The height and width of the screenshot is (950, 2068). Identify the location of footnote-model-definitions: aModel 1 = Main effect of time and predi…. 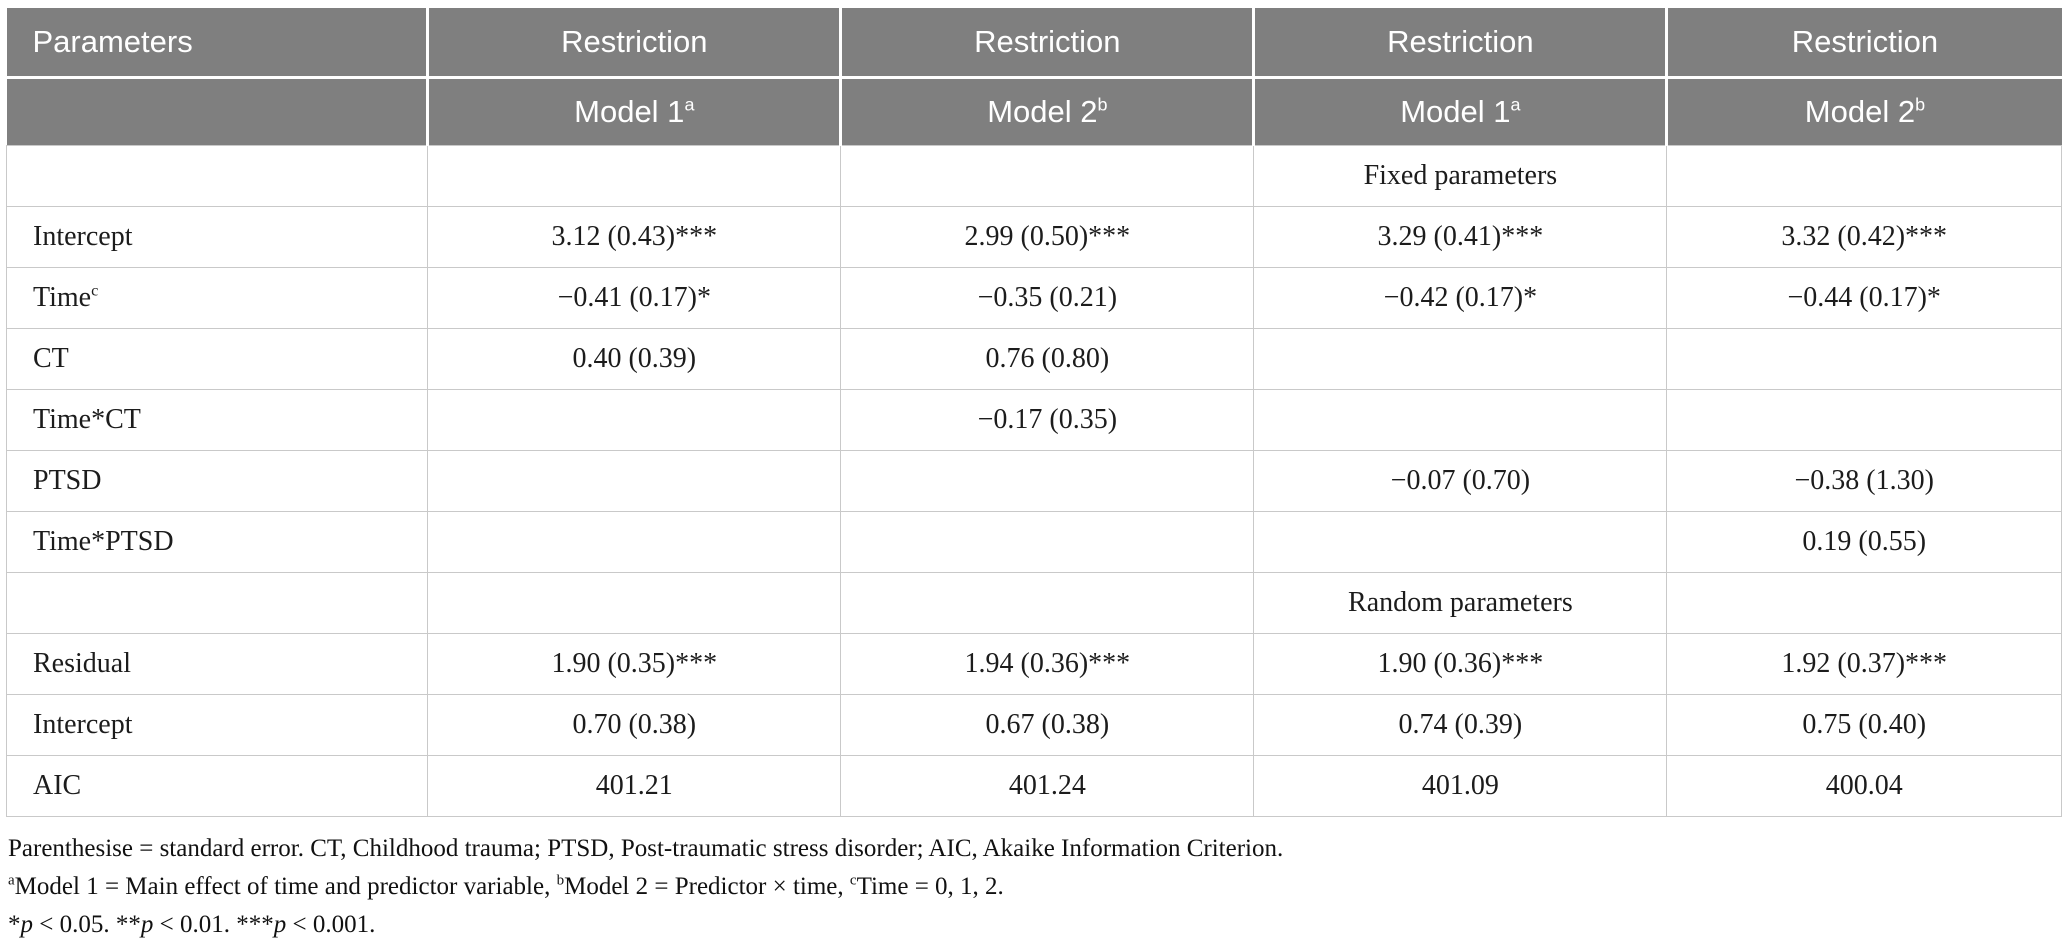
(506, 886).